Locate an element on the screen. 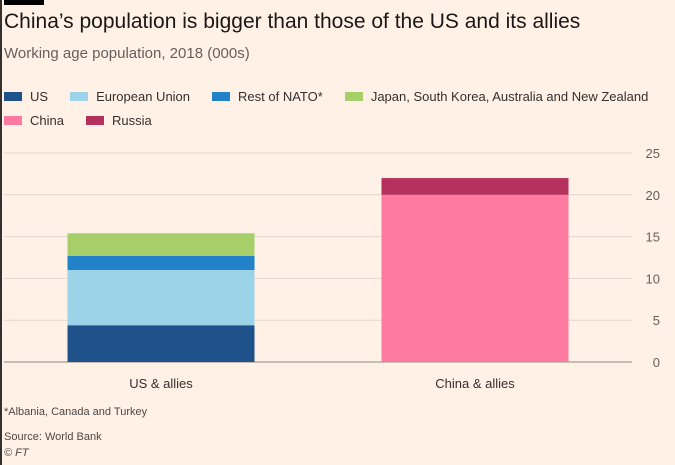  legend-item-china: China is located at coordinates (34, 120).